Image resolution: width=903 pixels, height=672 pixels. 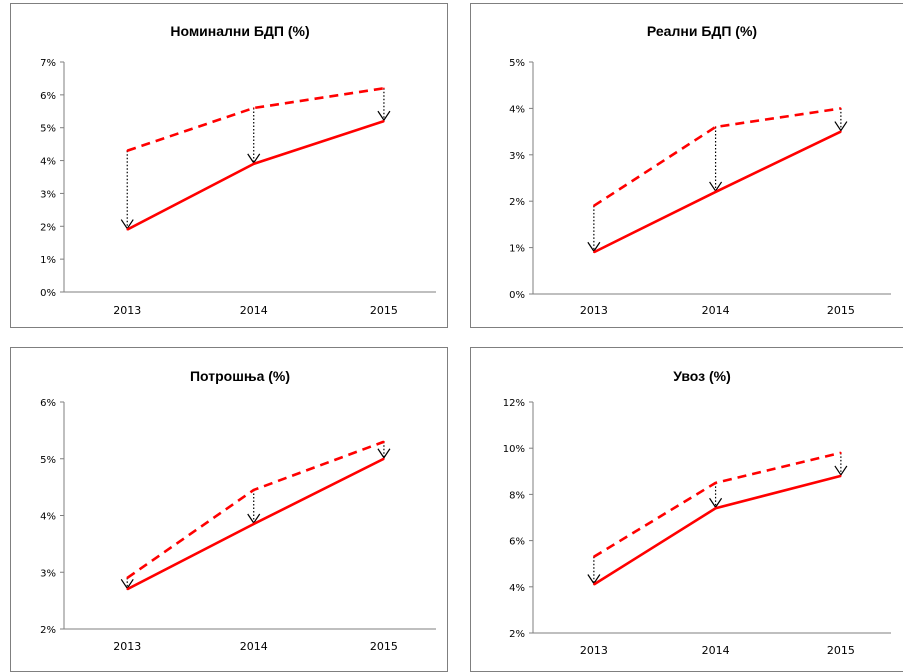 What do you see at coordinates (517, 495) in the screenshot?
I see `y-tick-label: 8%` at bounding box center [517, 495].